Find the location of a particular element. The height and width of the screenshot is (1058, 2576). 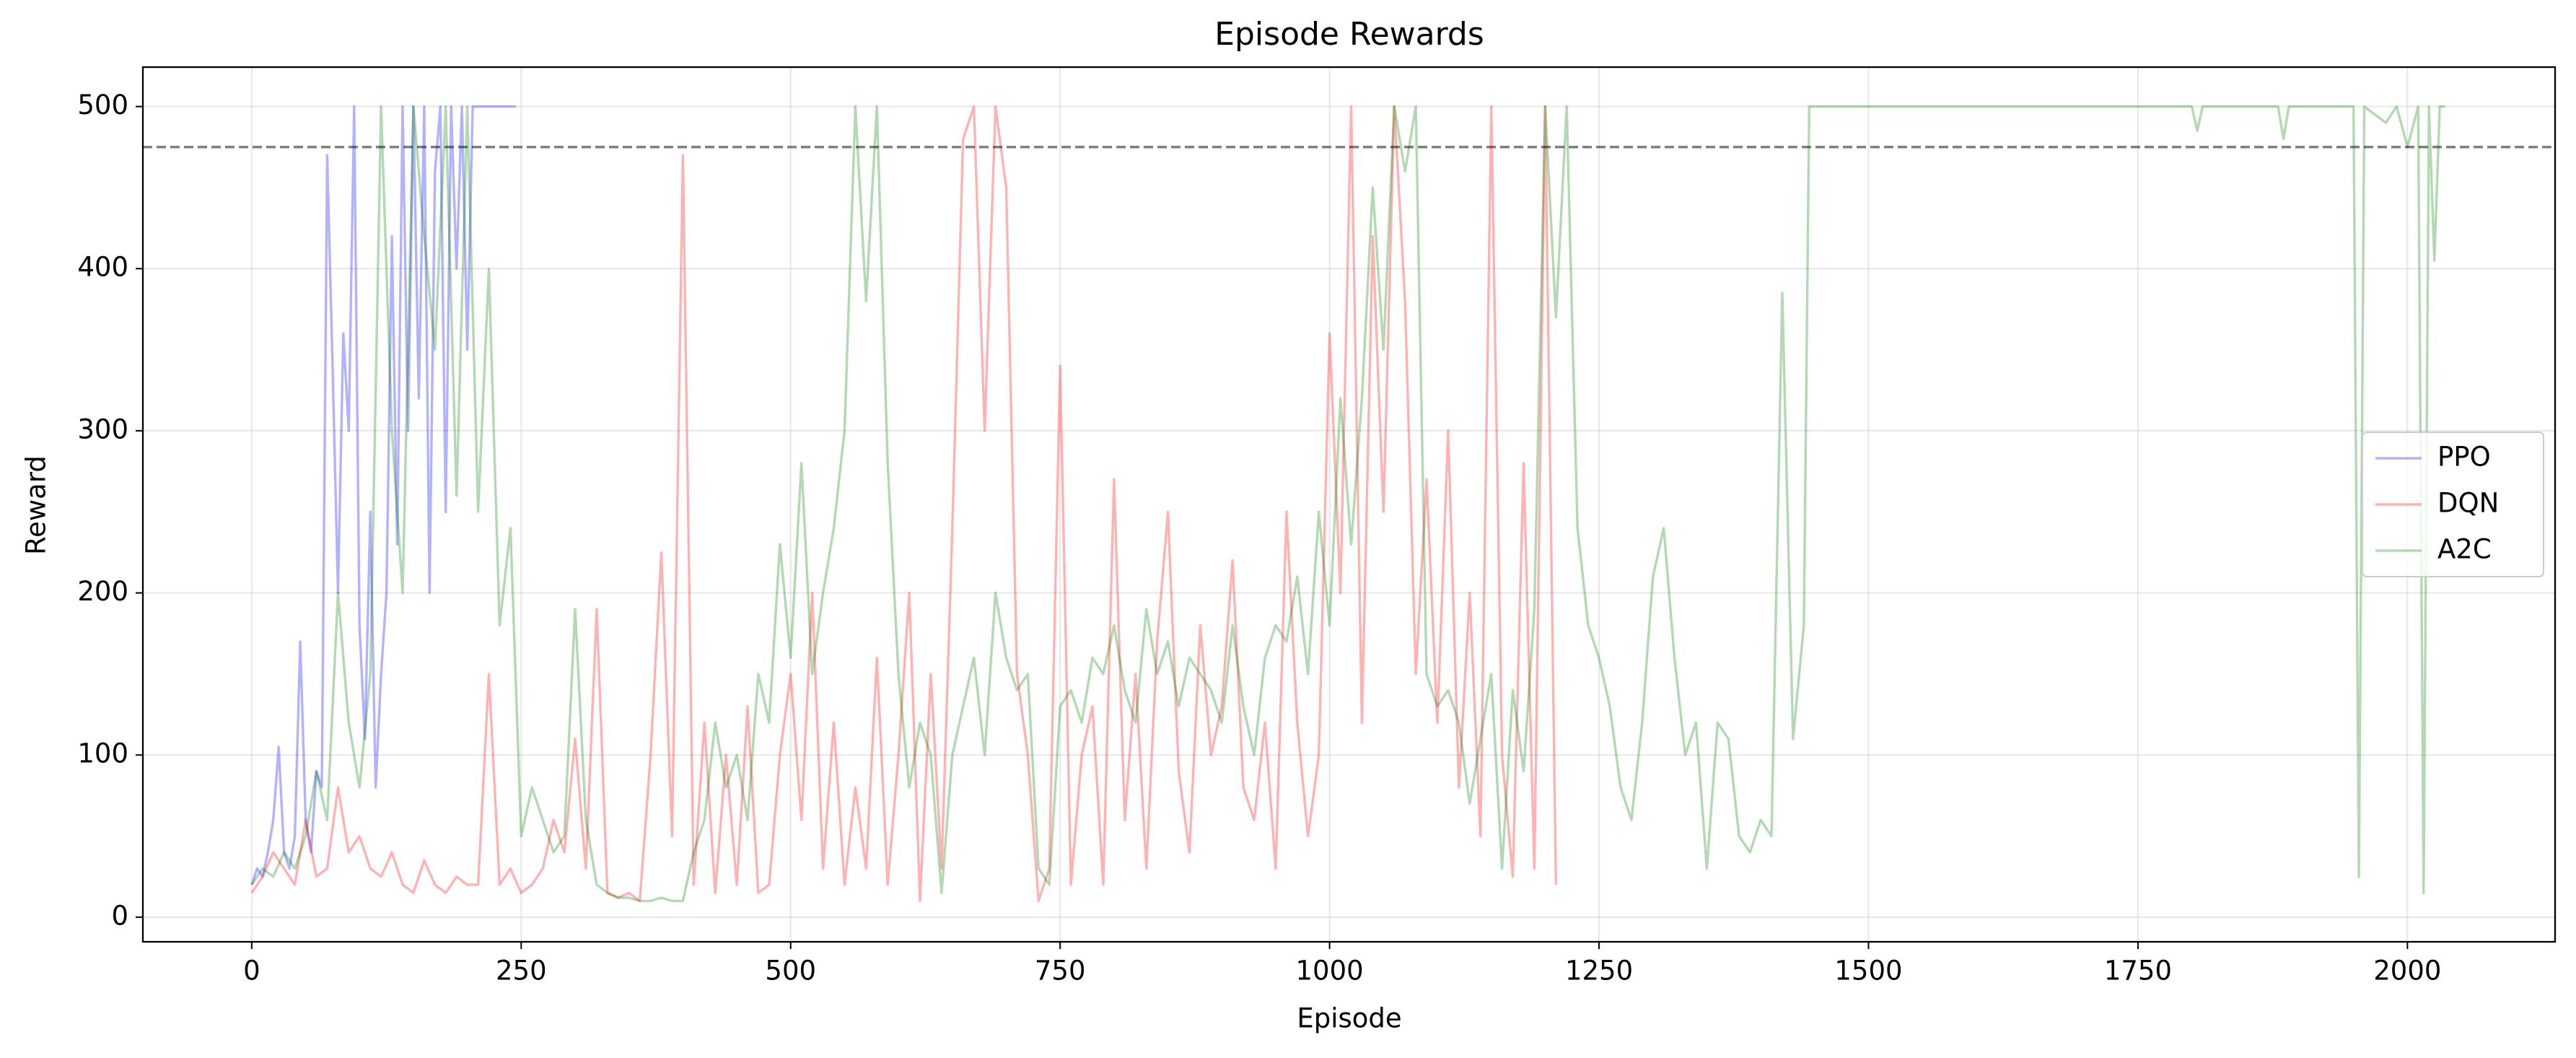

legend-label: A2C is located at coordinates (2464, 549).